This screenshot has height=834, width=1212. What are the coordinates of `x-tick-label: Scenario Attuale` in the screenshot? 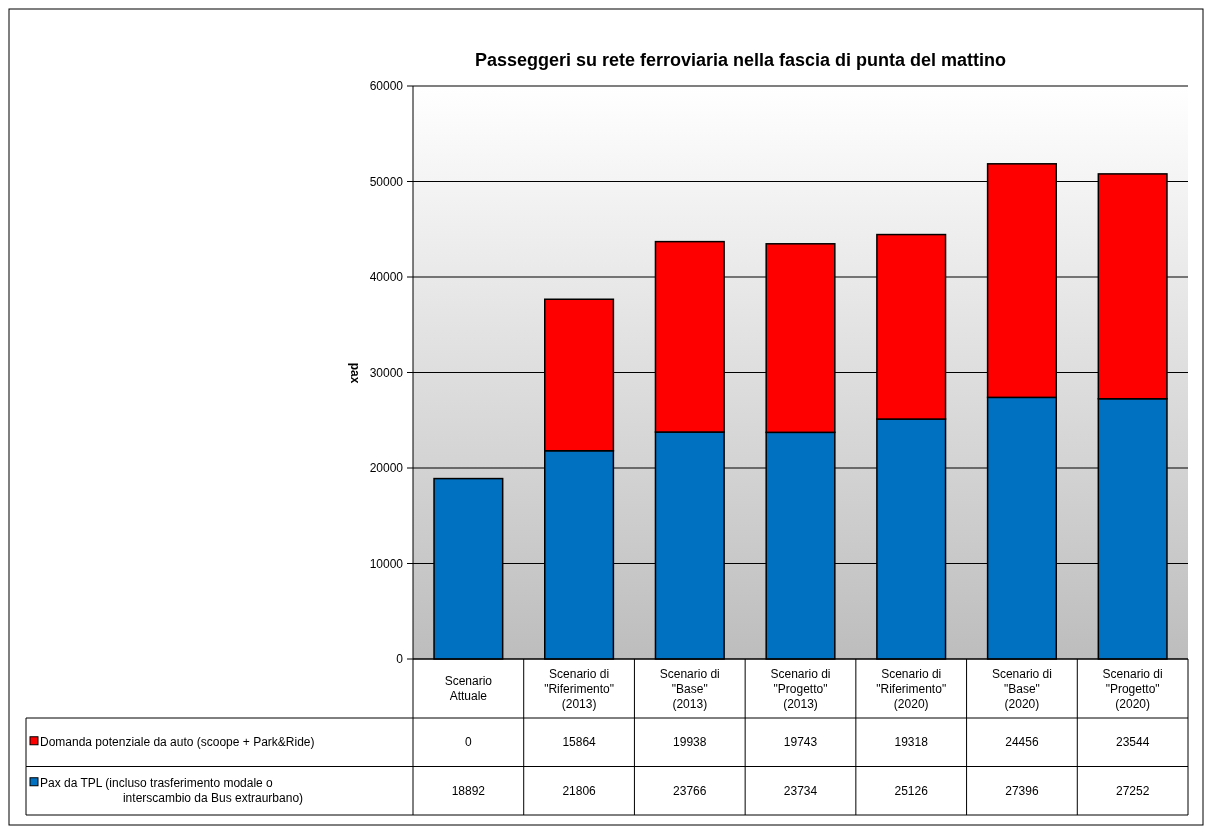 It's located at (468, 688).